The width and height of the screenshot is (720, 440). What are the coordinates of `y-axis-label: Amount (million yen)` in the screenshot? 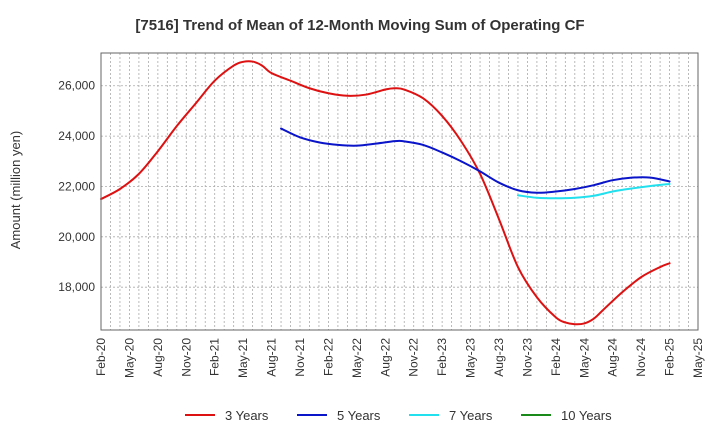 It's located at (15, 190).